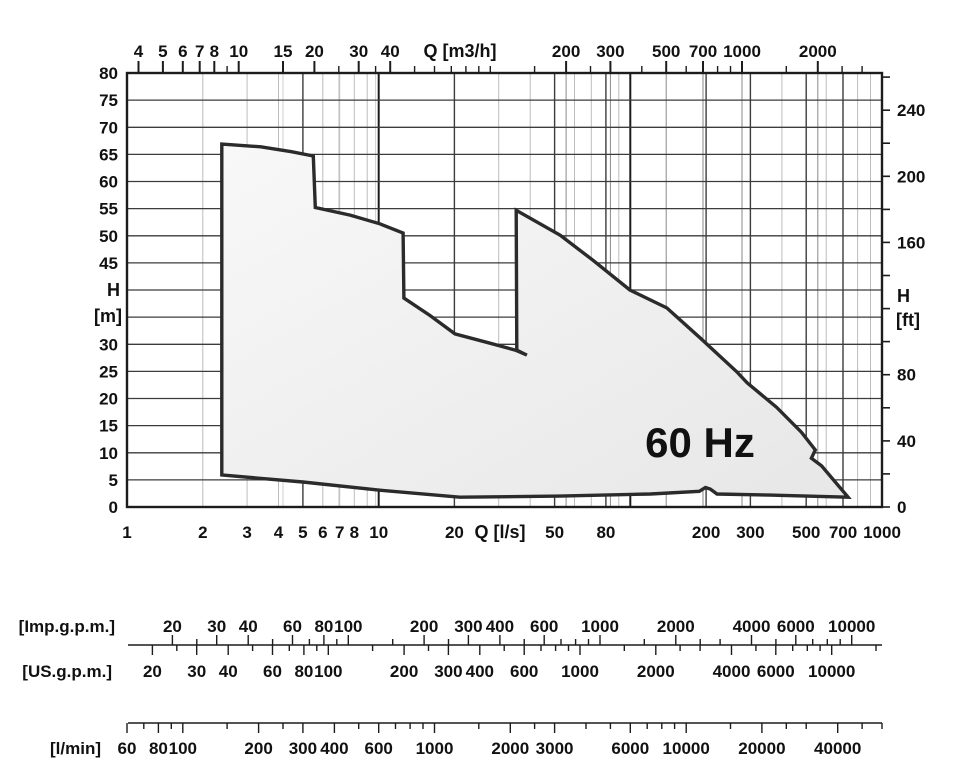 Image resolution: width=968 pixels, height=780 pixels. Describe the element at coordinates (172, 626) in the screenshot. I see `imp-gpm-scale-label: 20` at that location.